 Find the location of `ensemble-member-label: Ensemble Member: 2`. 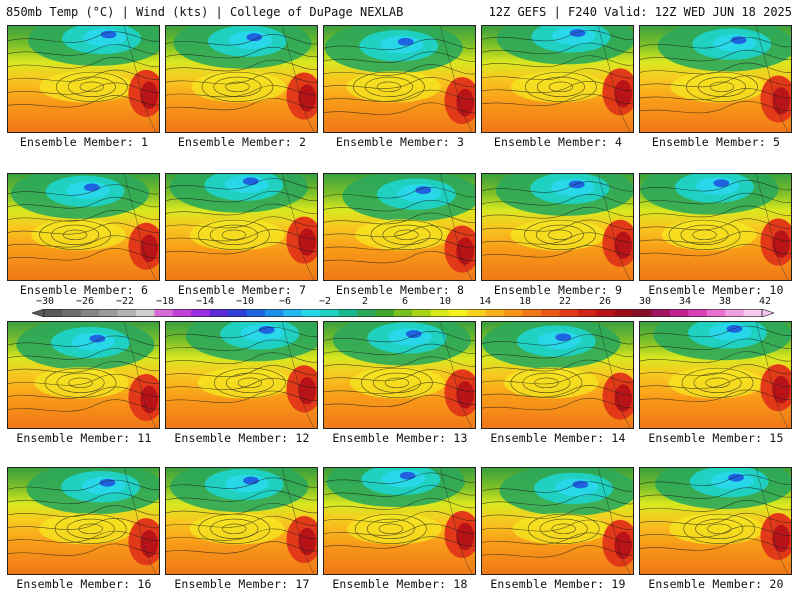

ensemble-member-label: Ensemble Member: 2 is located at coordinates (242, 142).